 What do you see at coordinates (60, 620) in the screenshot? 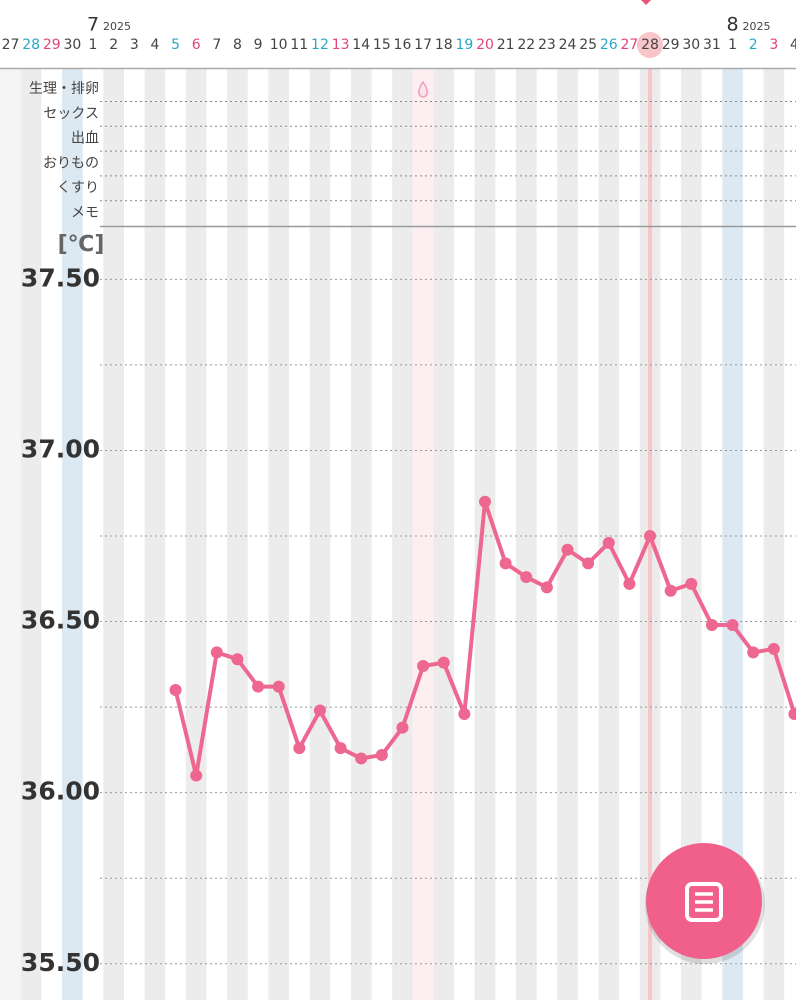
I see `y-tick-label: 36.50` at bounding box center [60, 620].